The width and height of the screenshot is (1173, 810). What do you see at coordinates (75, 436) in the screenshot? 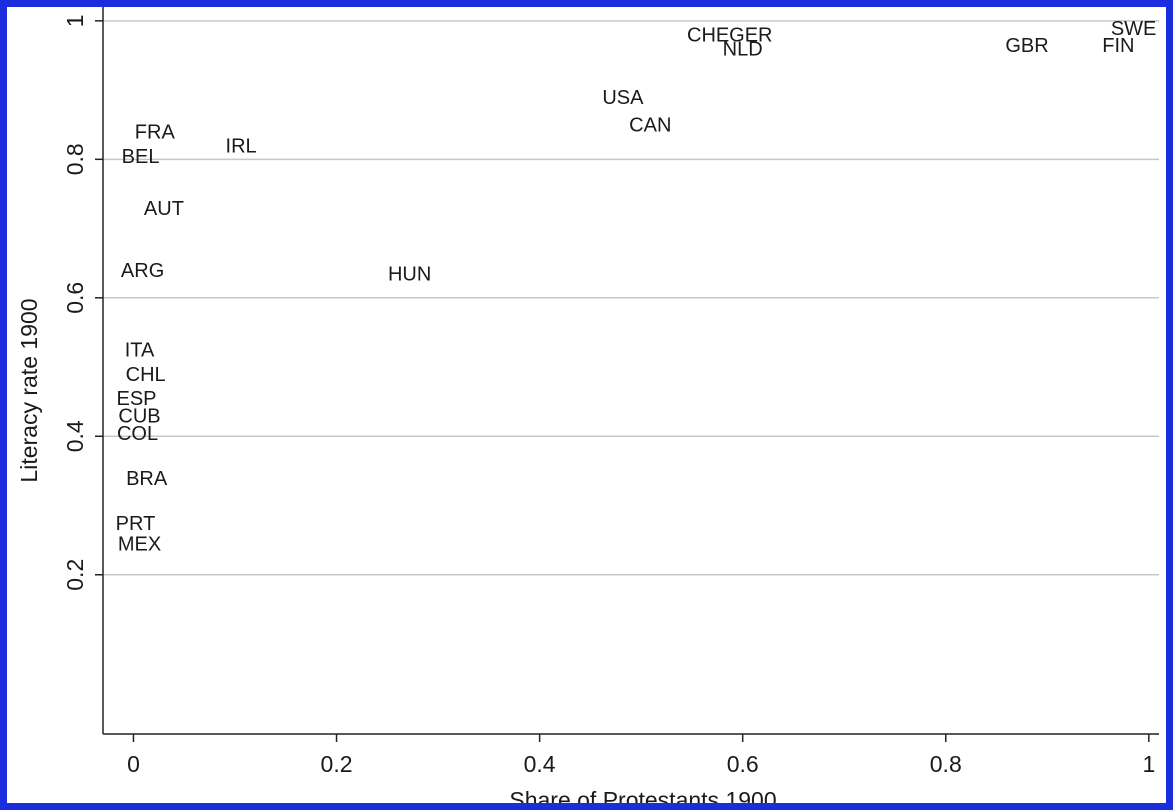
I see `y-tick-label: 0.4` at bounding box center [75, 436].